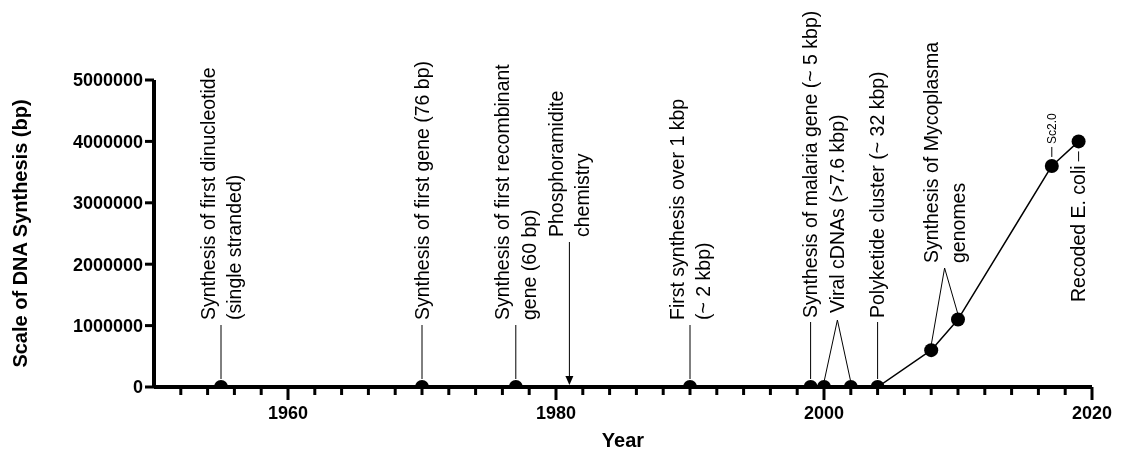 The width and height of the screenshot is (1121, 468). I want to click on annotation: Synthesis of Mycoplasma genomes, so click(944, 152).